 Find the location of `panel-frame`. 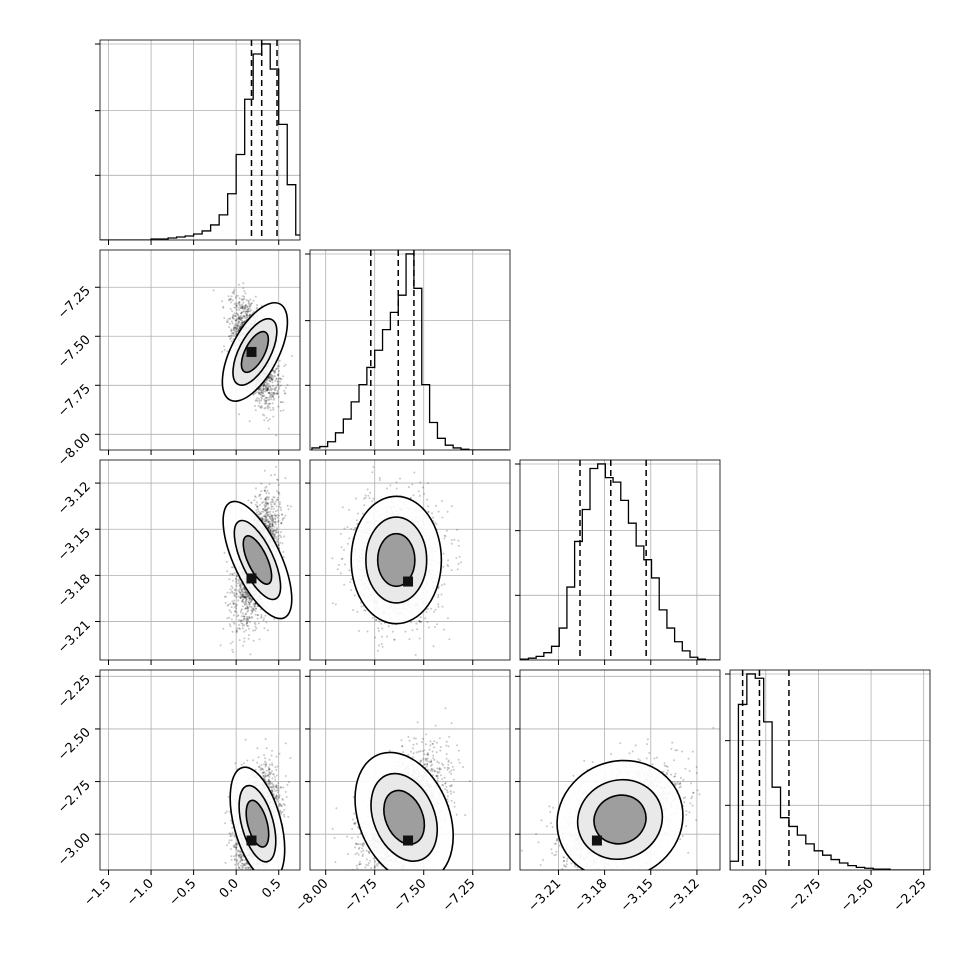

panel-frame is located at coordinates (620, 560).